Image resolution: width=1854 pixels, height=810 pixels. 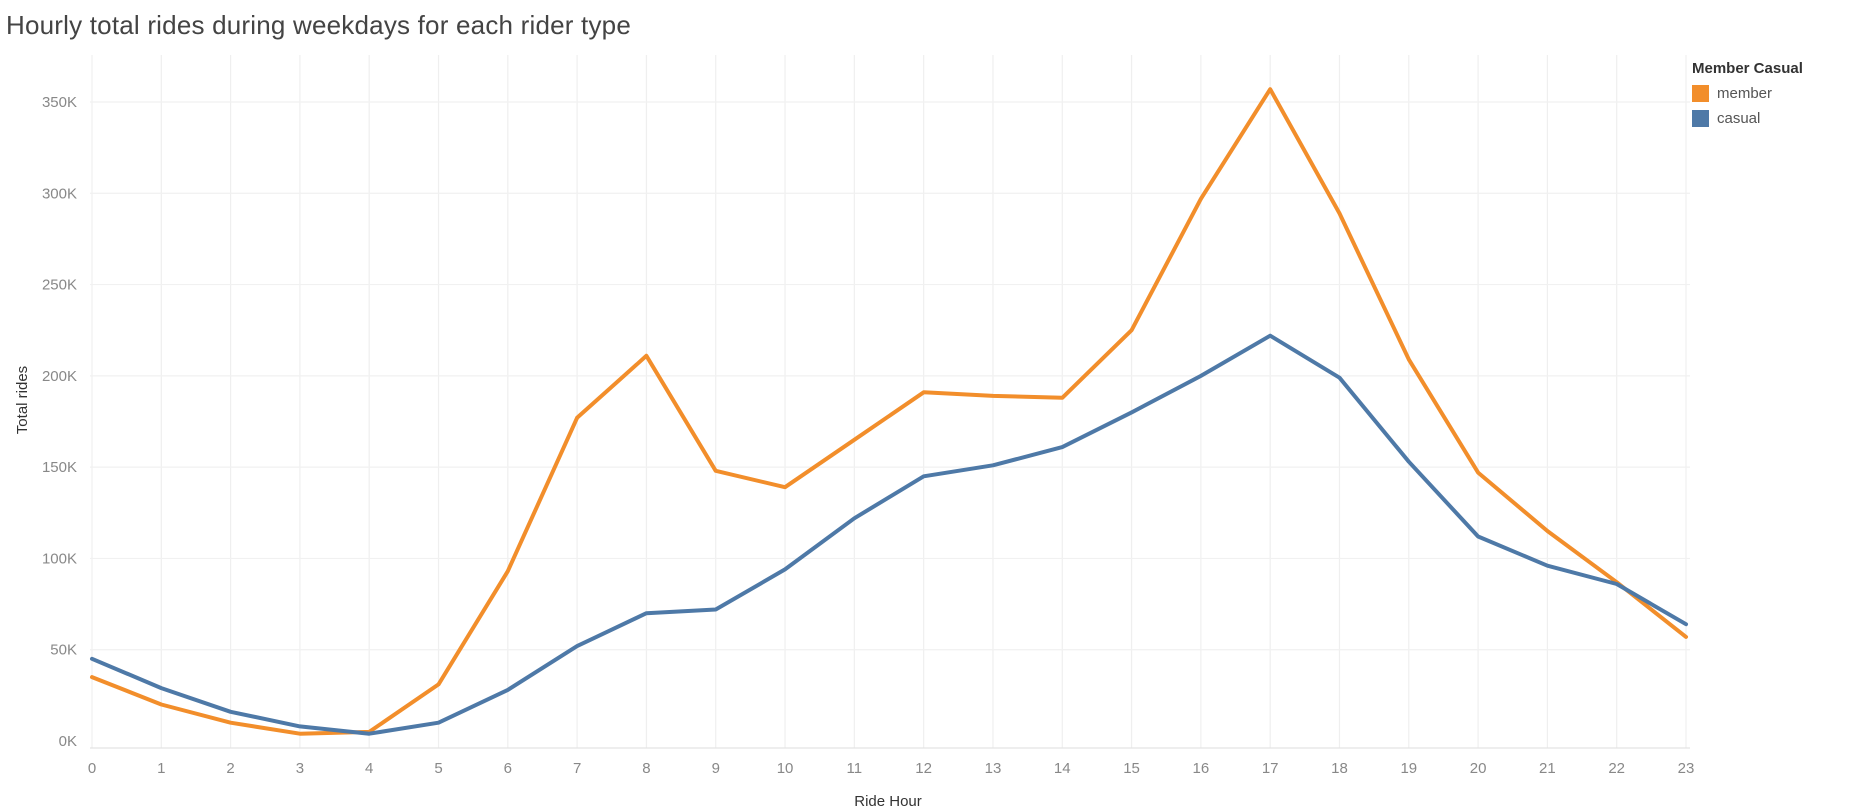 What do you see at coordinates (1131, 768) in the screenshot?
I see `x-tick-label: 15` at bounding box center [1131, 768].